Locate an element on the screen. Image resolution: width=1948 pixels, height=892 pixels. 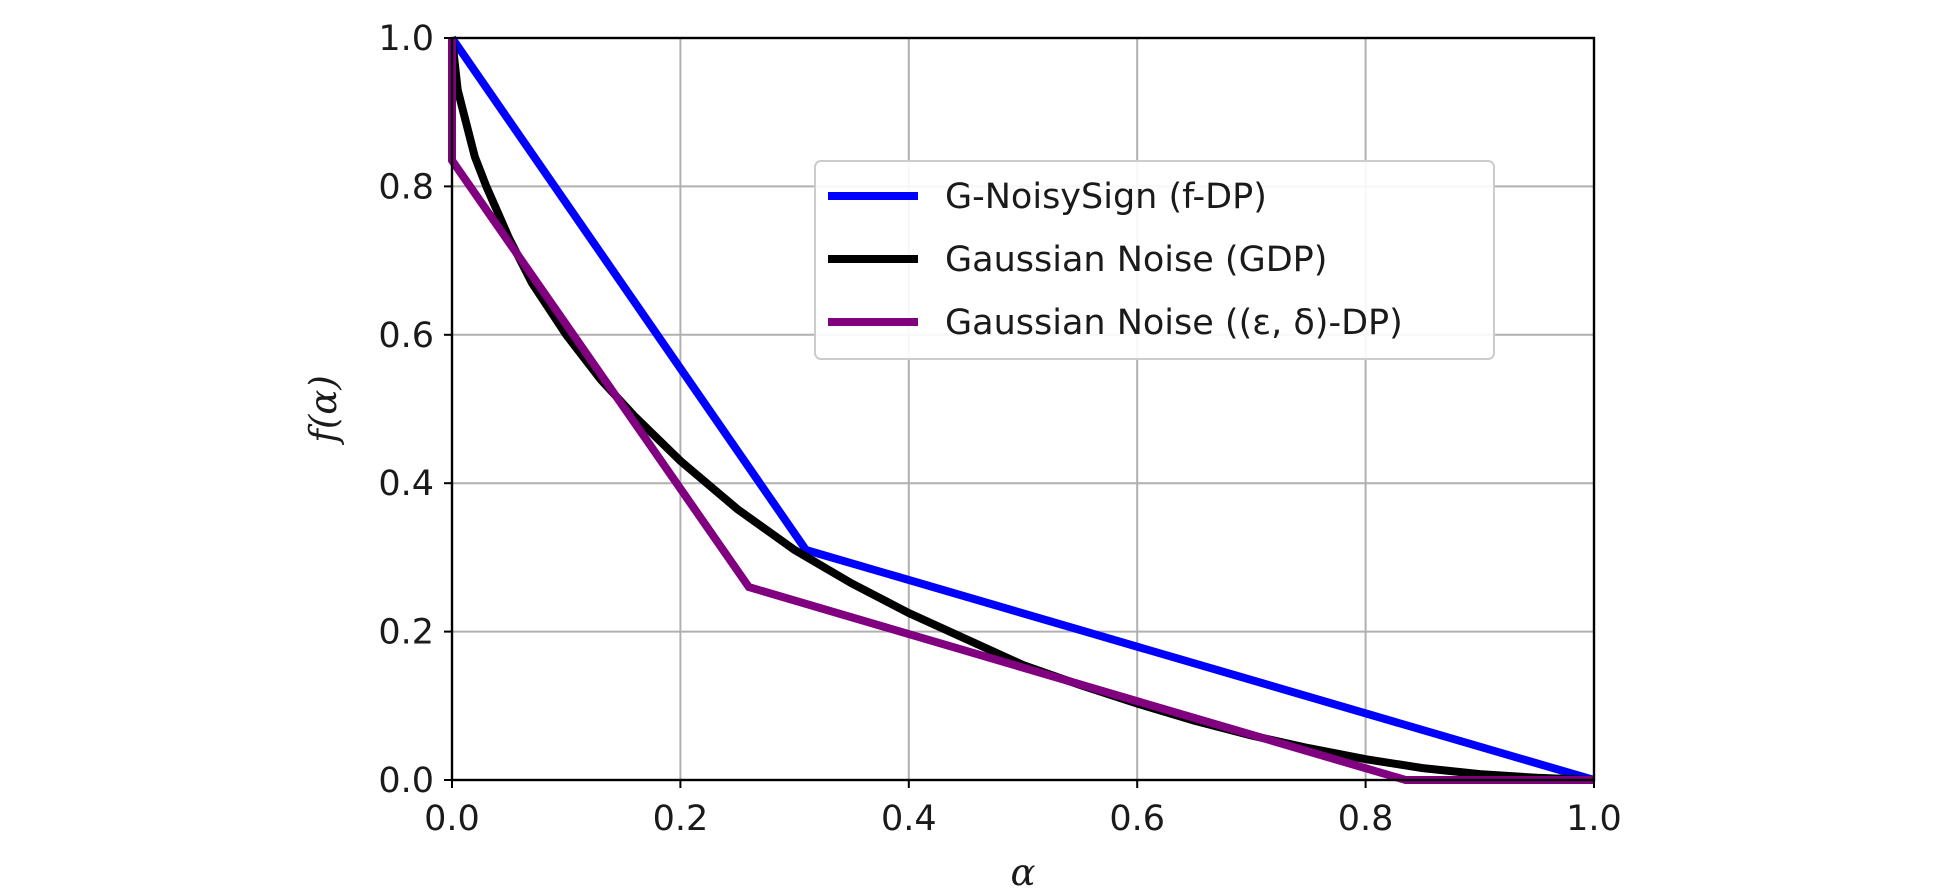
x-axis-label: α is located at coordinates (1023, 871).